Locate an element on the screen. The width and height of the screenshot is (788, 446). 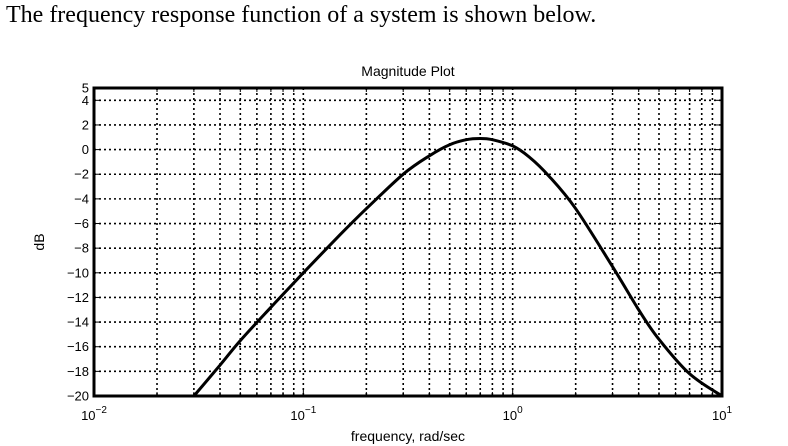
y-axis-label: dB is located at coordinates (39, 241).